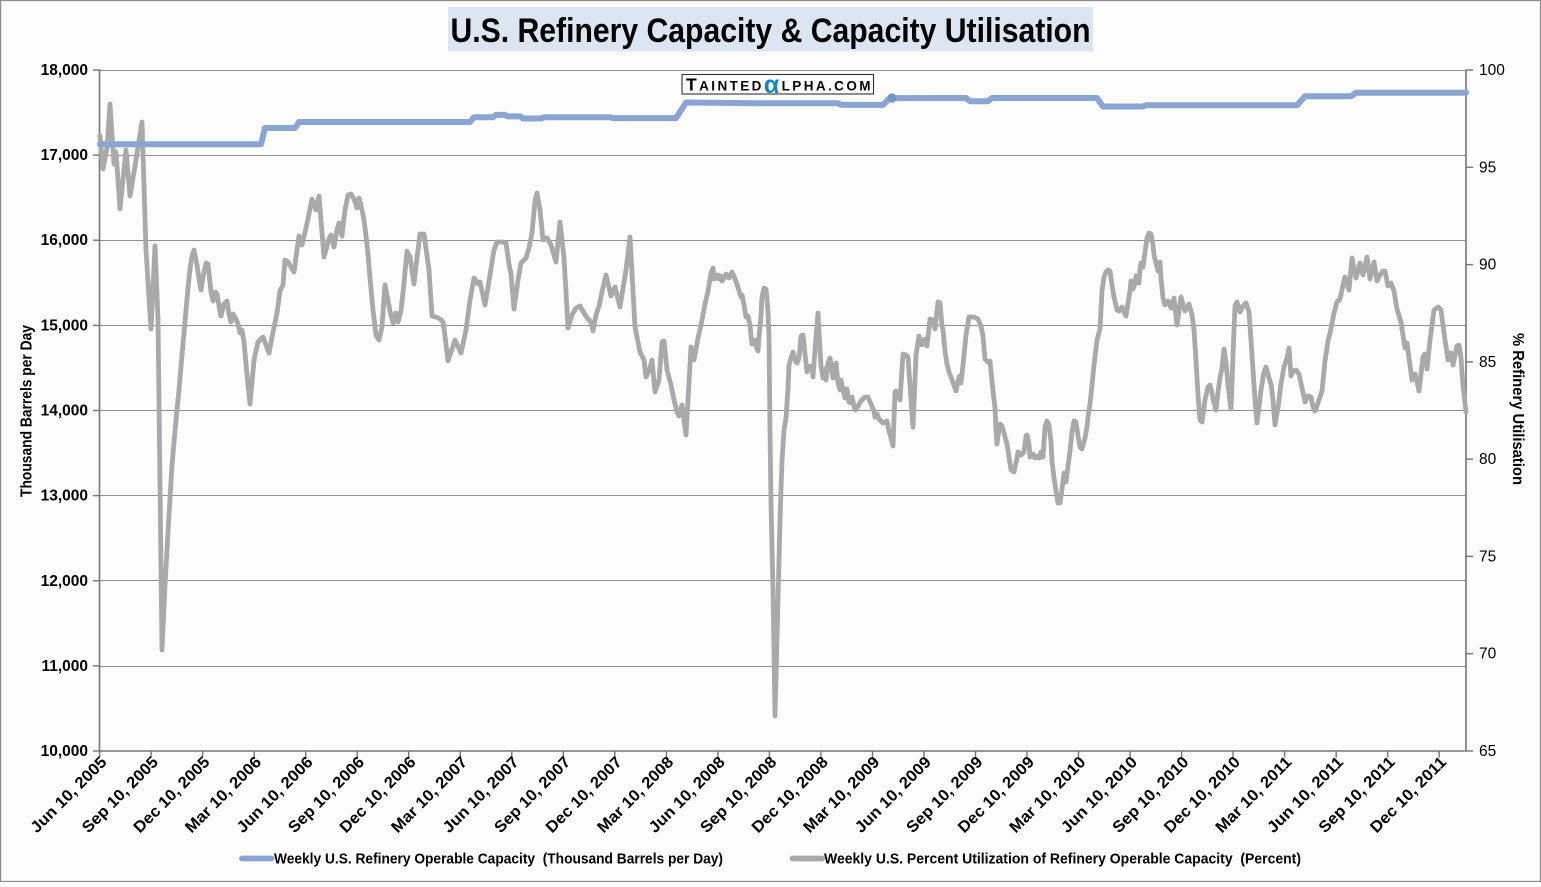 Image resolution: width=1541 pixels, height=887 pixels. Describe the element at coordinates (1488, 265) in the screenshot. I see `svg-text: 90` at that location.